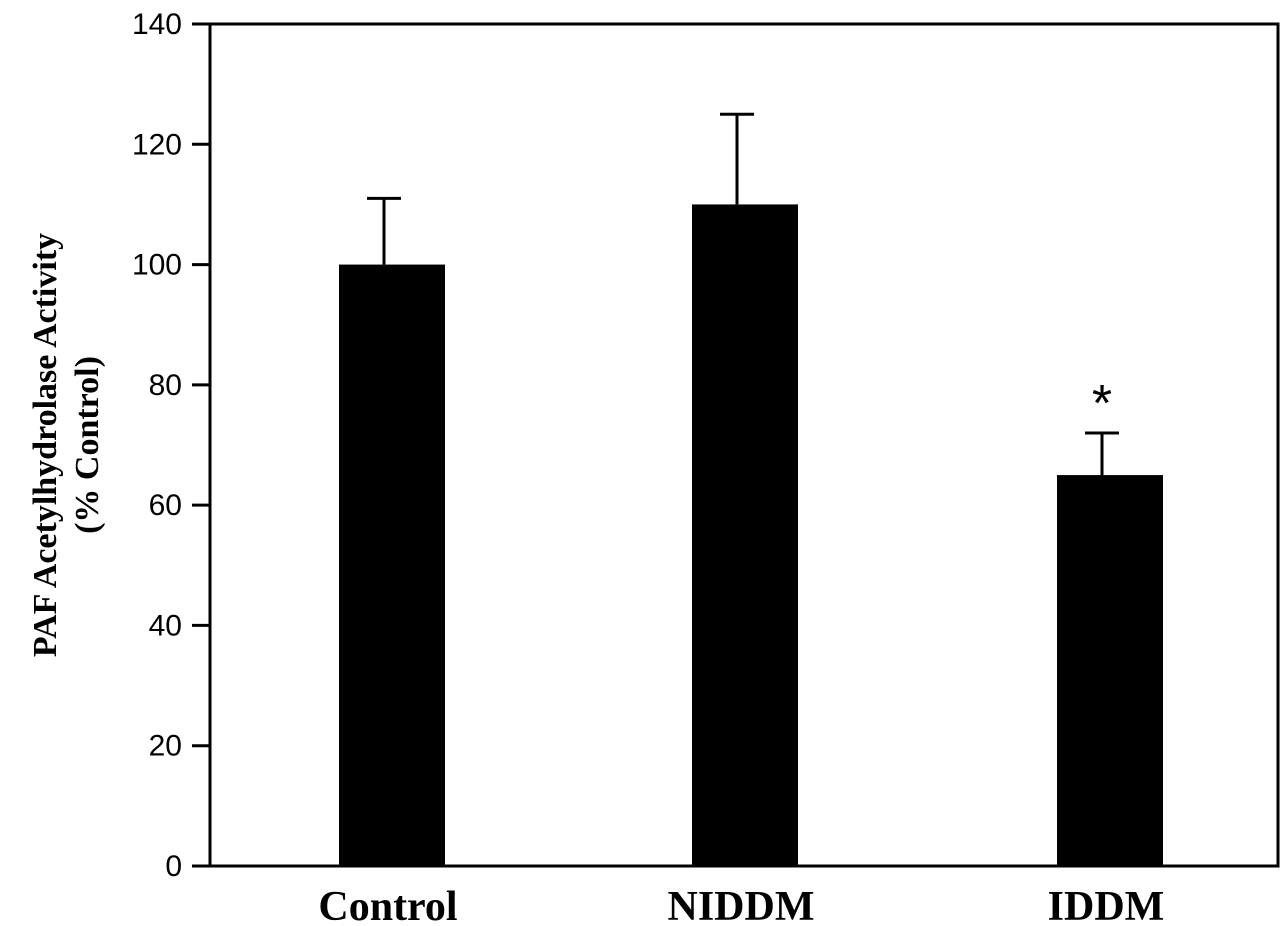 This screenshot has height=926, width=1286. What do you see at coordinates (1110, 670) in the screenshot?
I see `bar-iddm` at bounding box center [1110, 670].